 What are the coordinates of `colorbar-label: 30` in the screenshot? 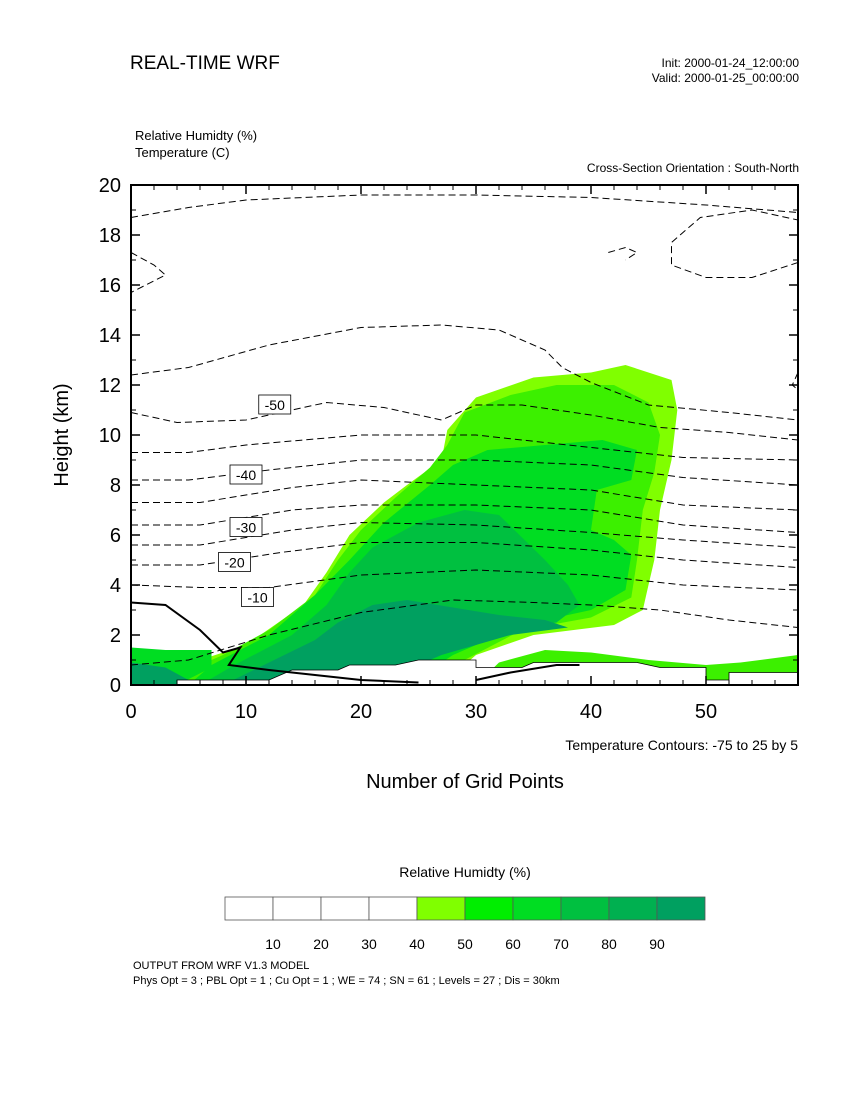 It's located at (369, 944).